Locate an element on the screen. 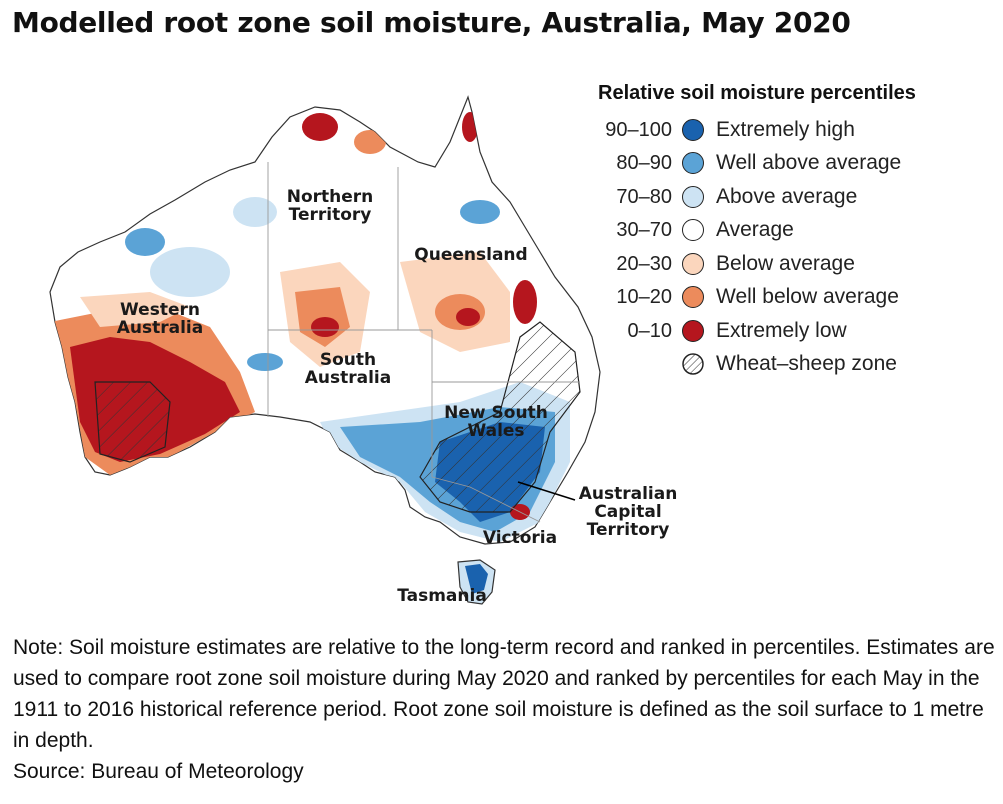 The image size is (1003, 804). wa-well-above-patch is located at coordinates (145, 242).